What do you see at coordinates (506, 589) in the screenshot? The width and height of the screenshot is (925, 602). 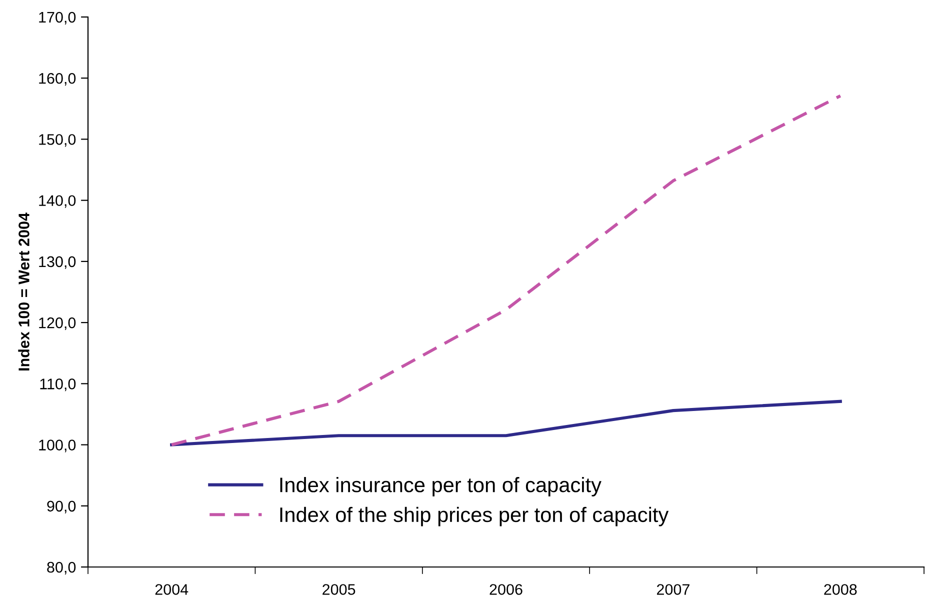 I see `x-tick-label: 2006` at bounding box center [506, 589].